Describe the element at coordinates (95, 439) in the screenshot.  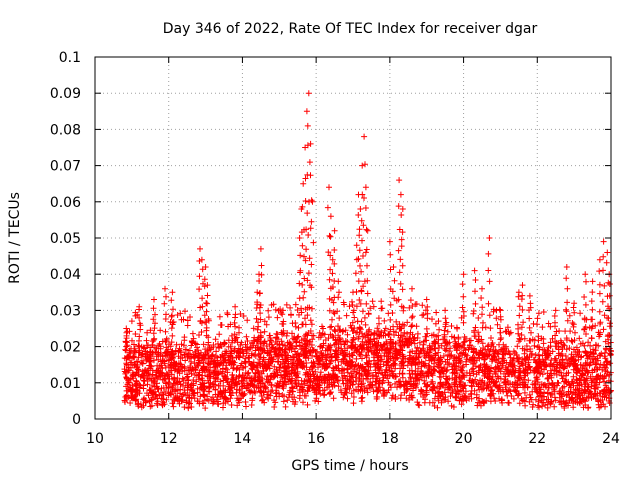
I see `x-tick-label: 10` at that location.